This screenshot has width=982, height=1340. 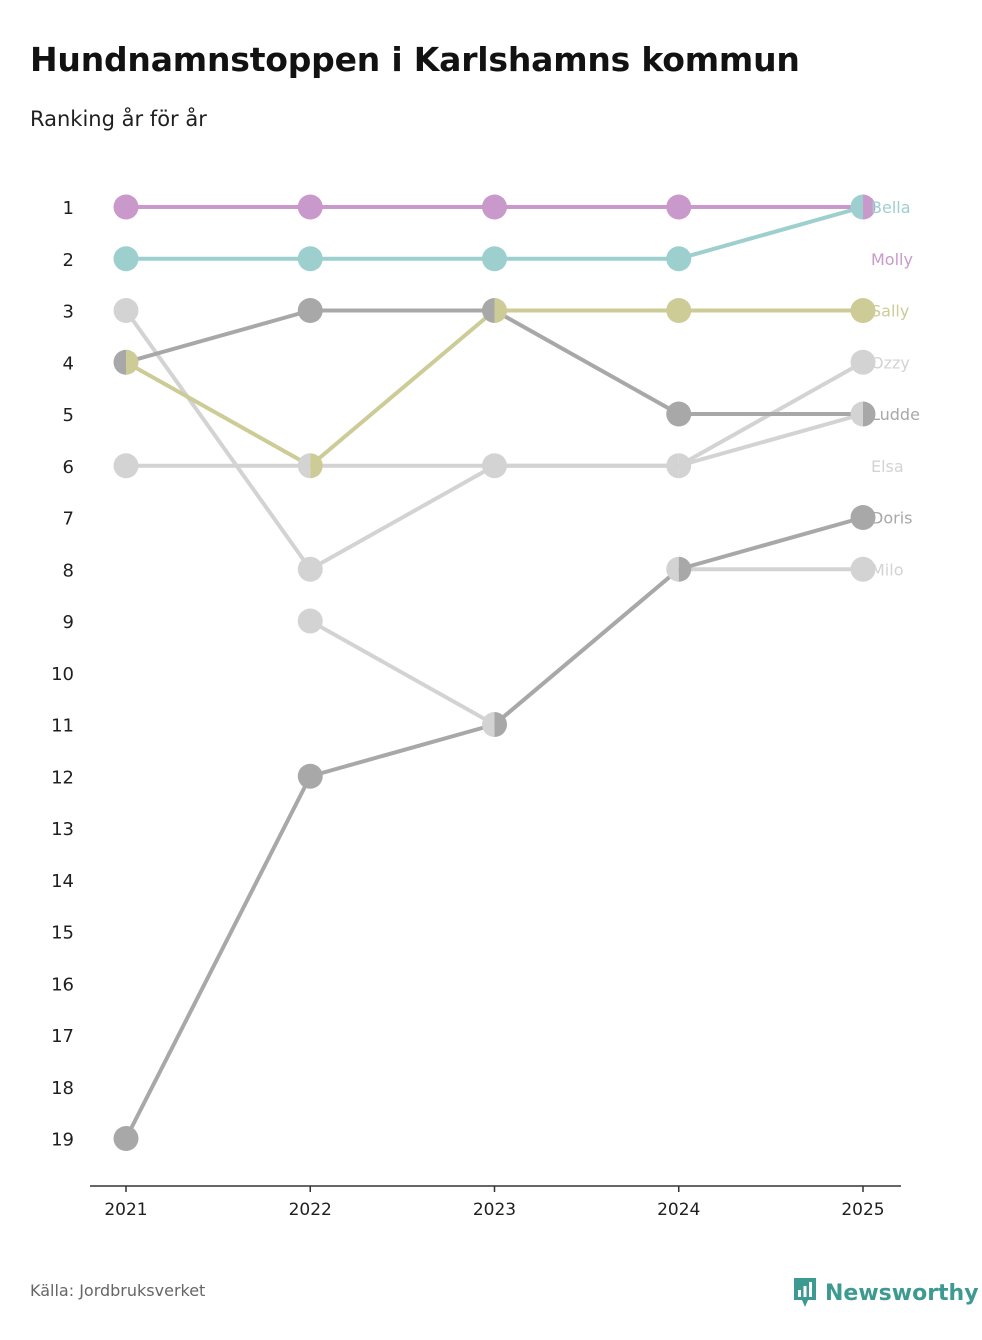 I want to click on point-elsa-2025, so click(x=856, y=414).